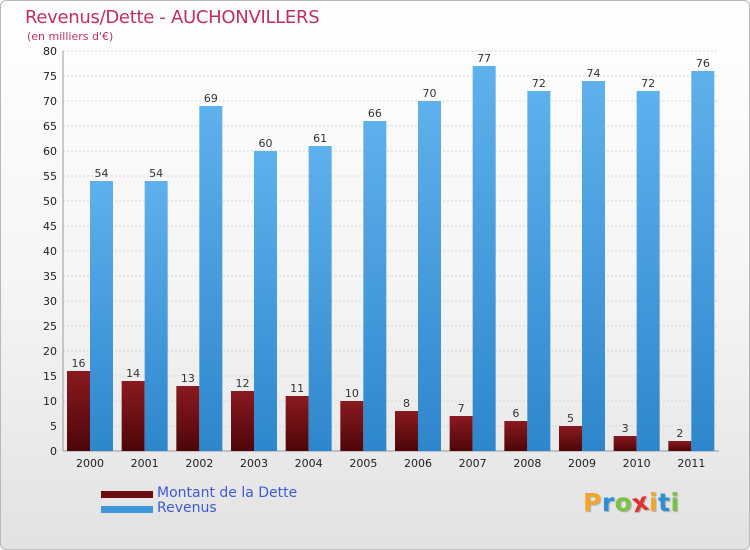 The width and height of the screenshot is (750, 550). Describe the element at coordinates (50, 76) in the screenshot. I see `y-tick-label: 75` at that location.